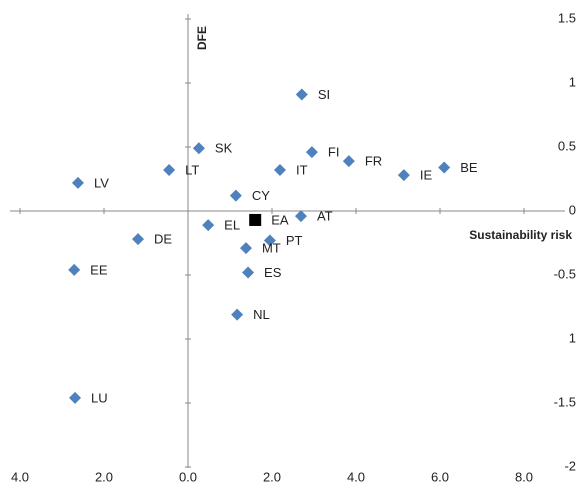  Describe the element at coordinates (469, 167) in the screenshot. I see `point-label: BE` at that location.